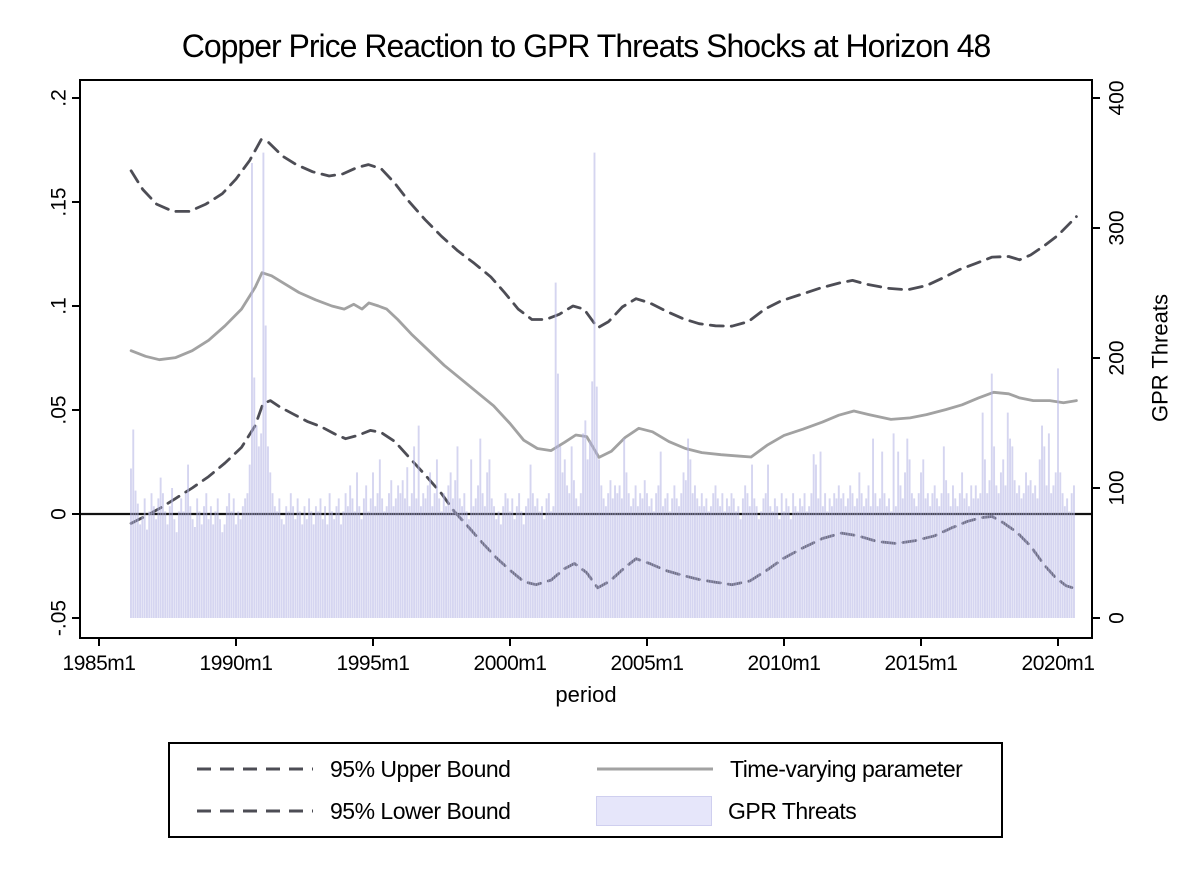 Image resolution: width=1199 pixels, height=874 pixels. I want to click on bar-swatch-icon, so click(654, 811).